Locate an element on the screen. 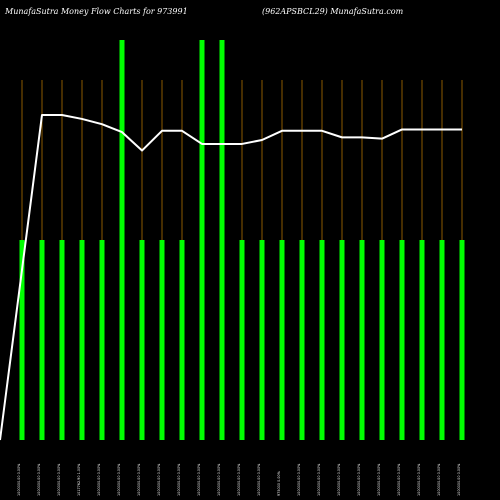 The width and height of the screenshot is (500, 500). x-tick-label: 1017762.90 1.00% is located at coordinates (79, 479).